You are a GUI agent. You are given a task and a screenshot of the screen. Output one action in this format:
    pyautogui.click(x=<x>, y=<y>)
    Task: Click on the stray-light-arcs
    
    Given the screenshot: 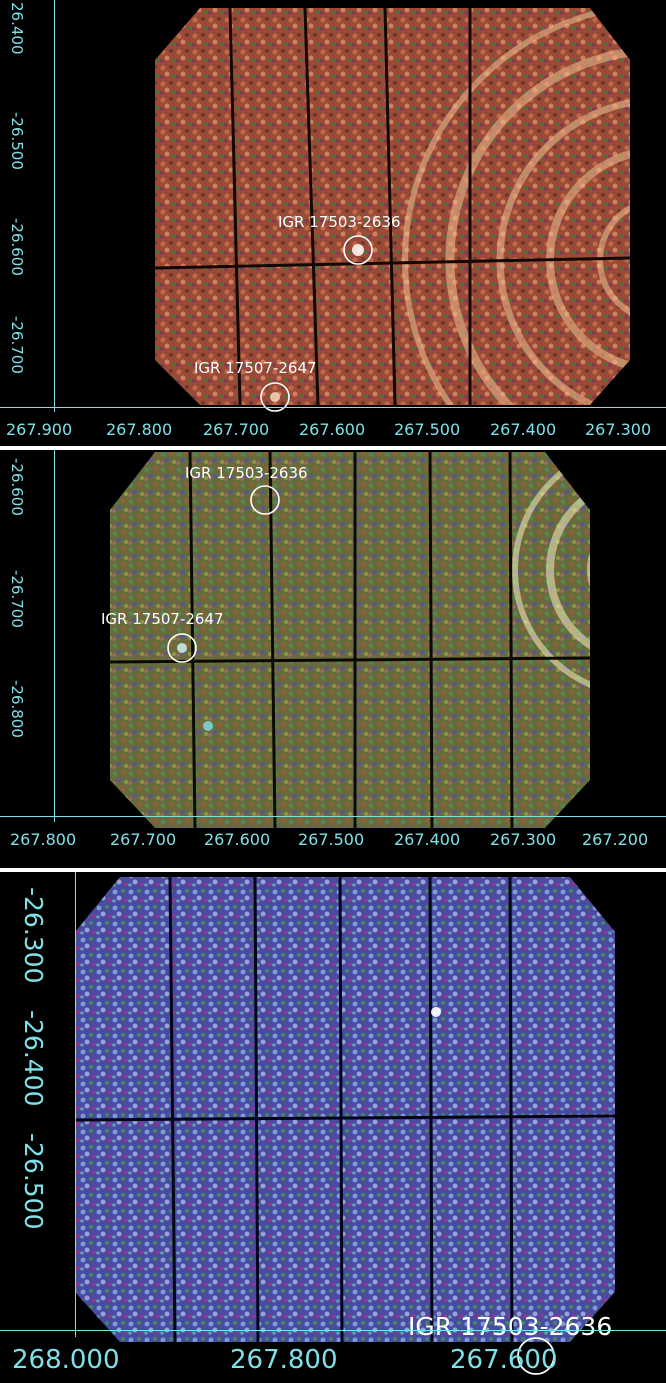 What is the action you would take?
    pyautogui.click(x=551, y=575)
    